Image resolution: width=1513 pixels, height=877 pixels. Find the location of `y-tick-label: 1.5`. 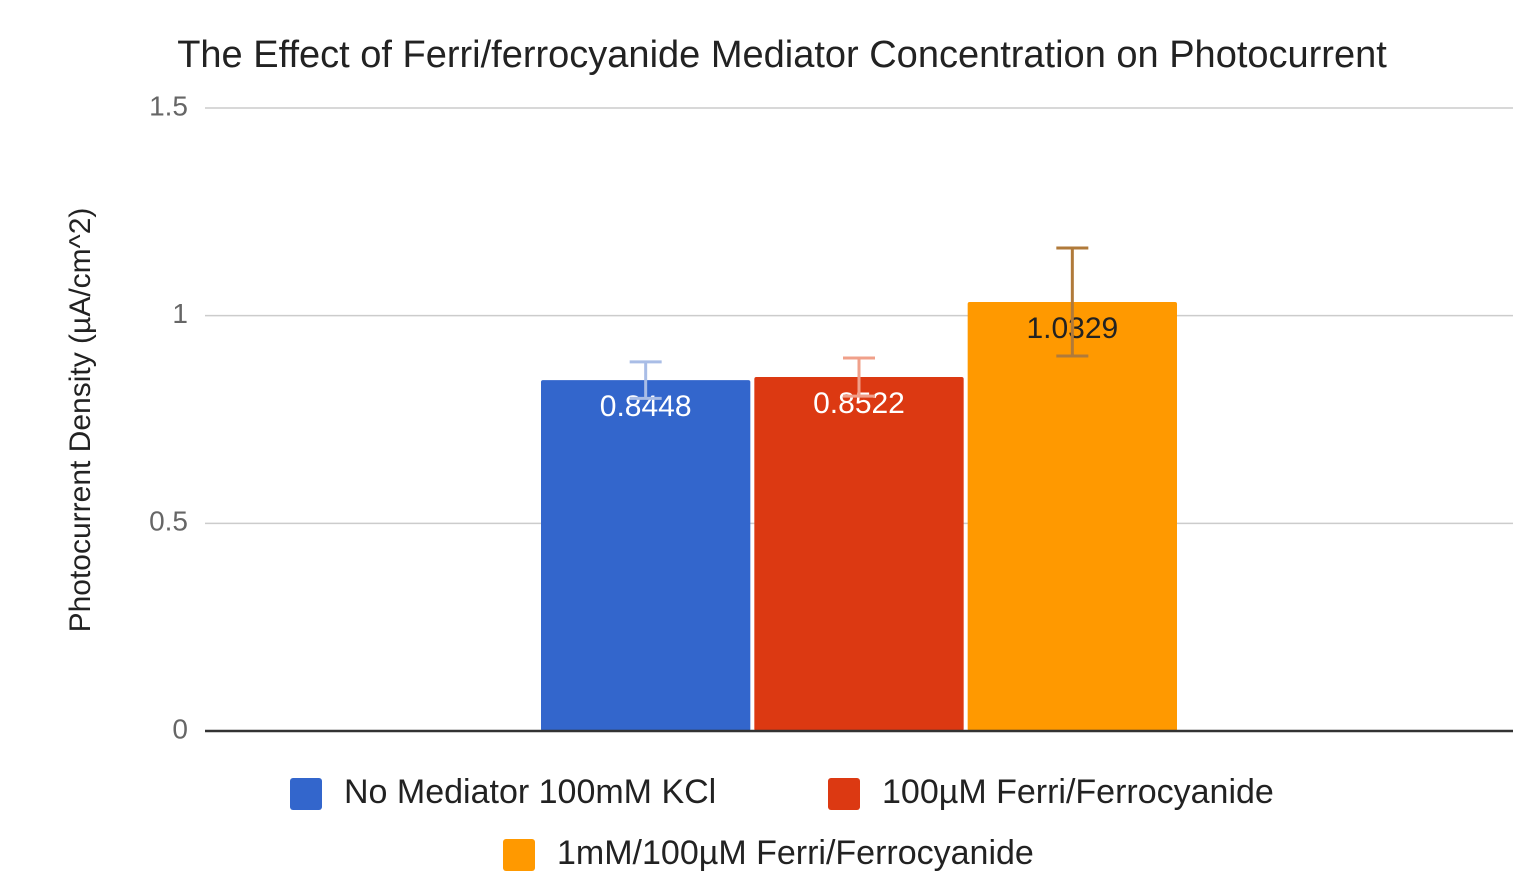

y-tick-label: 1.5 is located at coordinates (168, 105).